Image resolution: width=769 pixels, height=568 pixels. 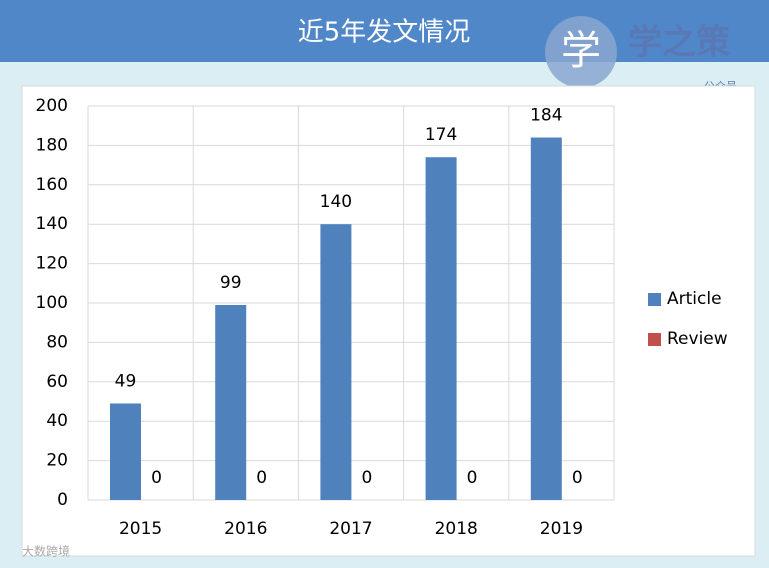 What do you see at coordinates (336, 202) in the screenshot?
I see `data-label: 140` at bounding box center [336, 202].